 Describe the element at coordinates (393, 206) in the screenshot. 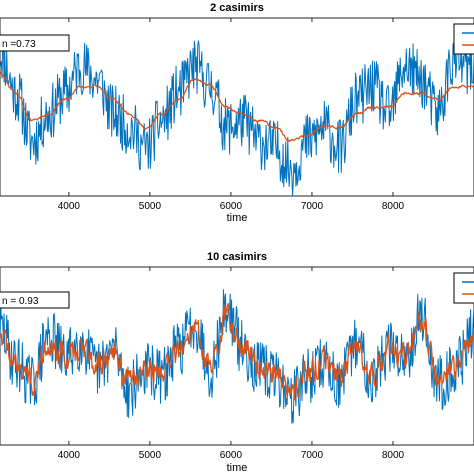

I see `panel-top-xtick-label: 8000` at that location.